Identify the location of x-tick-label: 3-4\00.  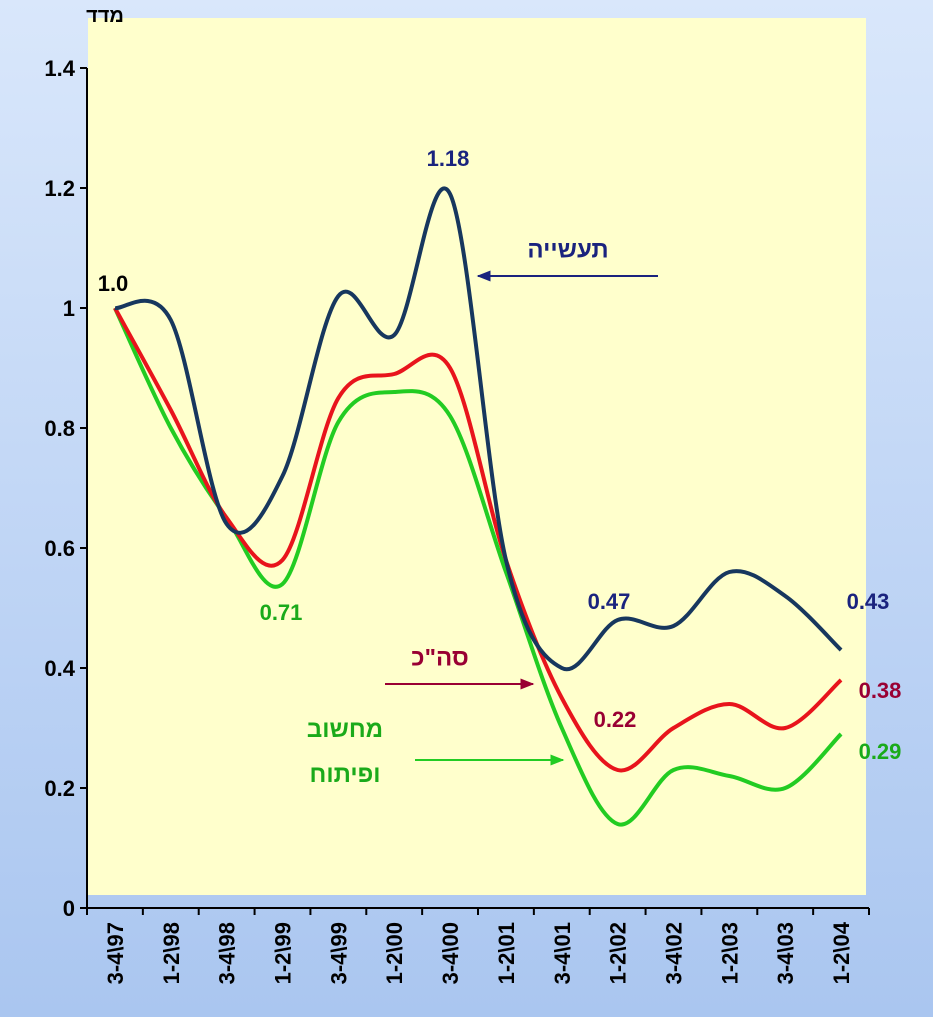
(450, 953).